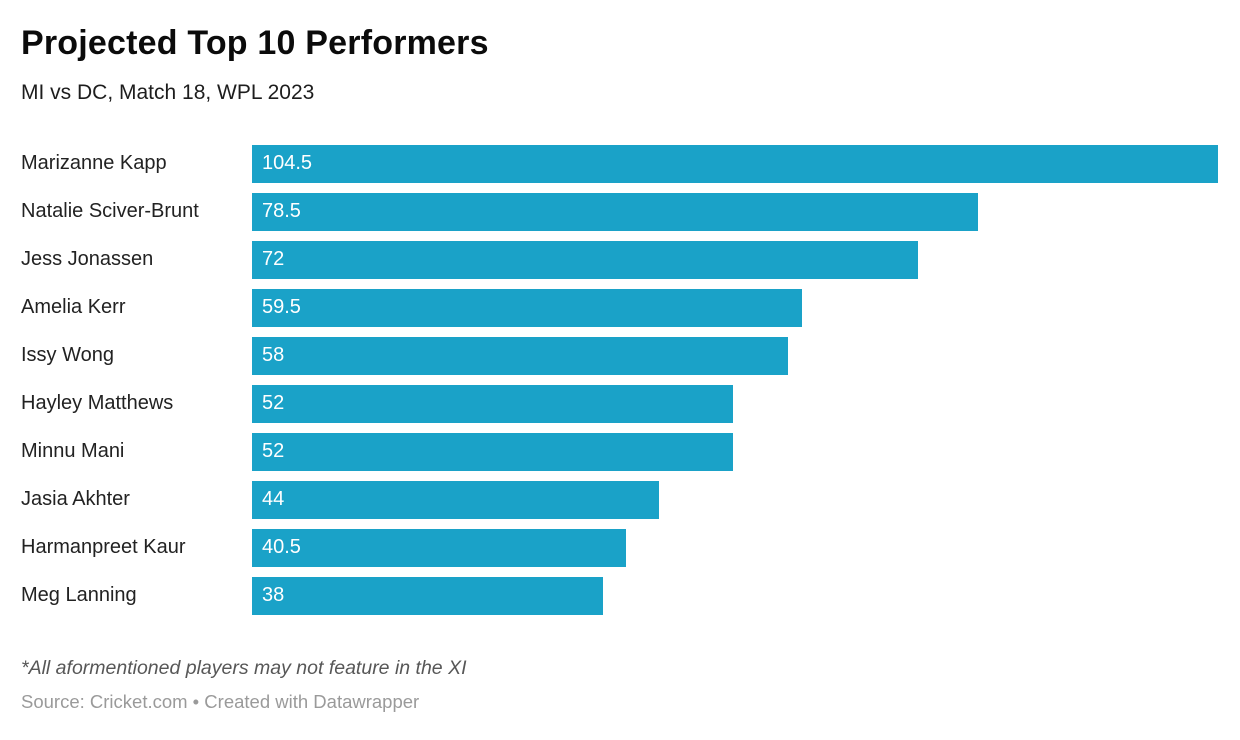  Describe the element at coordinates (615, 211) in the screenshot. I see `bar: 78.5` at that location.